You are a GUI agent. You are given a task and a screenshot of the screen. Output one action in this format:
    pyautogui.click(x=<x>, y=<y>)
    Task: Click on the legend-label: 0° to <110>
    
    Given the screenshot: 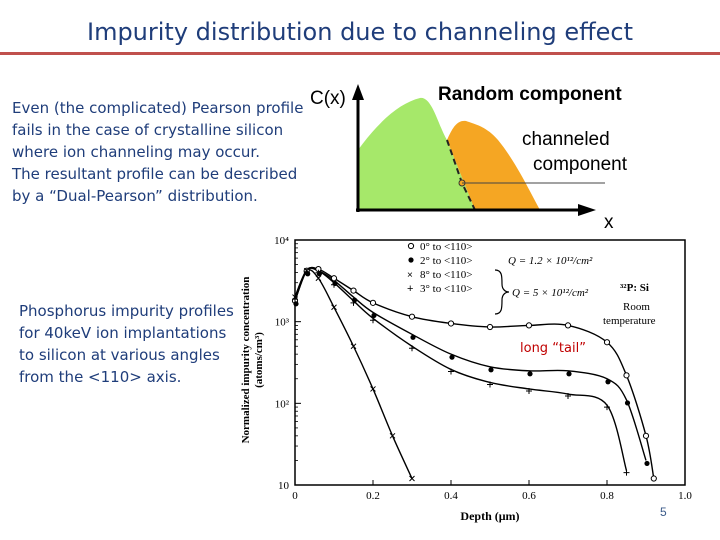 What is the action you would take?
    pyautogui.click(x=446, y=247)
    